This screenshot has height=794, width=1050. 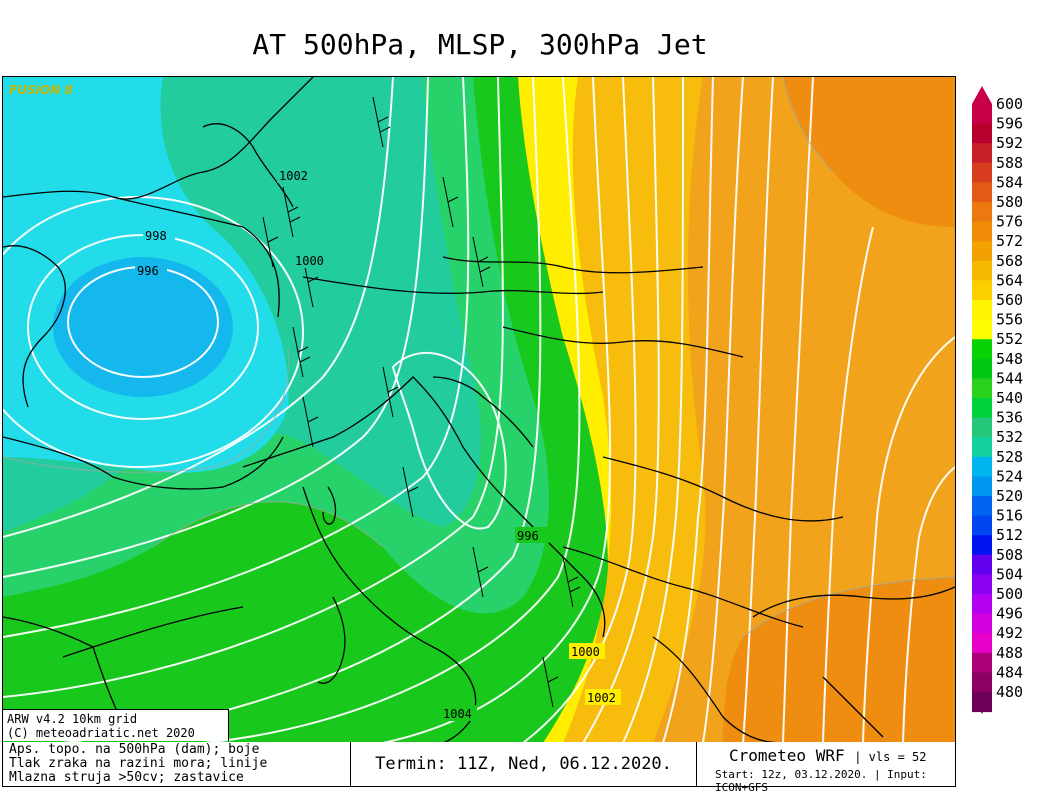 I want to click on colorbar-label: 528, so click(x=1009, y=457).